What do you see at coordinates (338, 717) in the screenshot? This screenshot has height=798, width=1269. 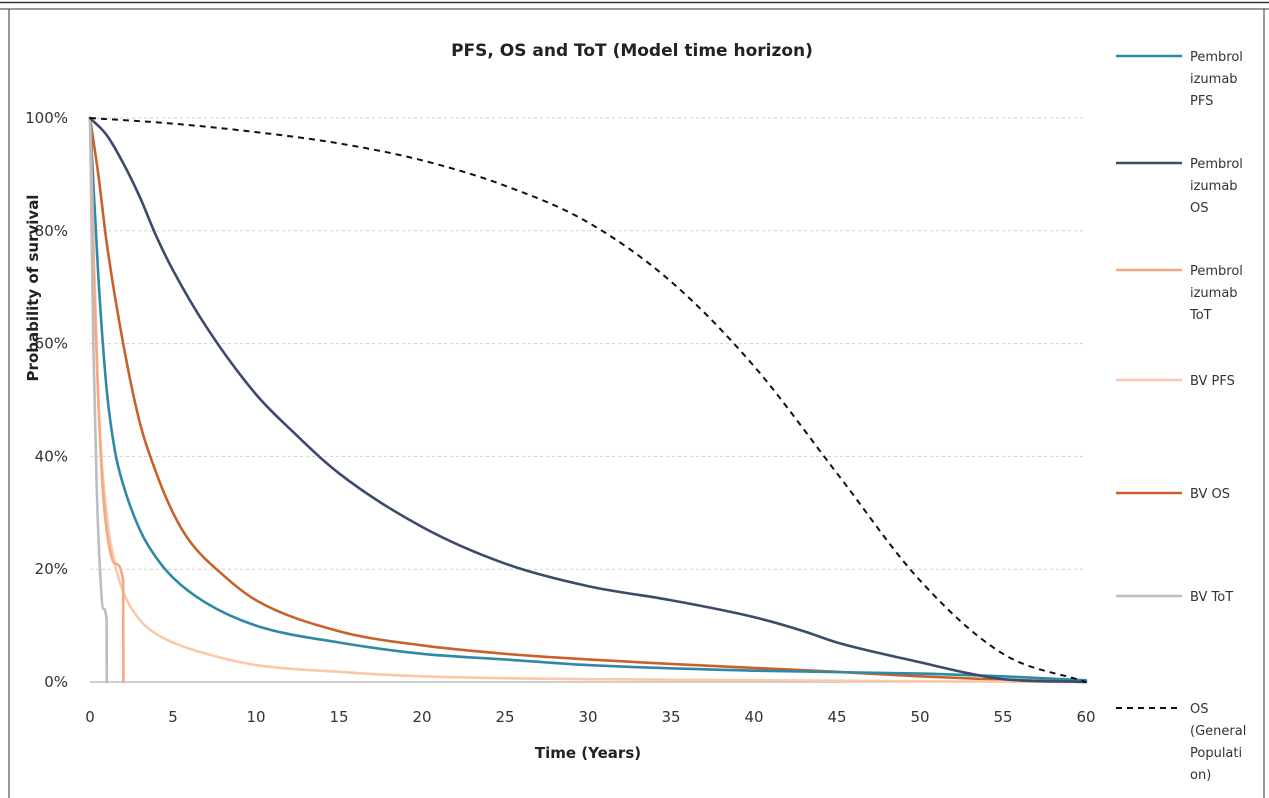 I see `x-tick-label: 15` at bounding box center [338, 717].